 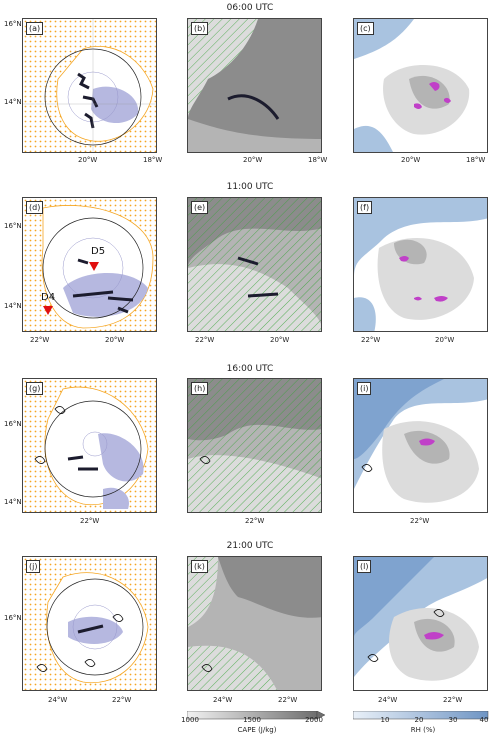 What do you see at coordinates (199, 566) in the screenshot?
I see `panel-label: (k)` at bounding box center [199, 566].